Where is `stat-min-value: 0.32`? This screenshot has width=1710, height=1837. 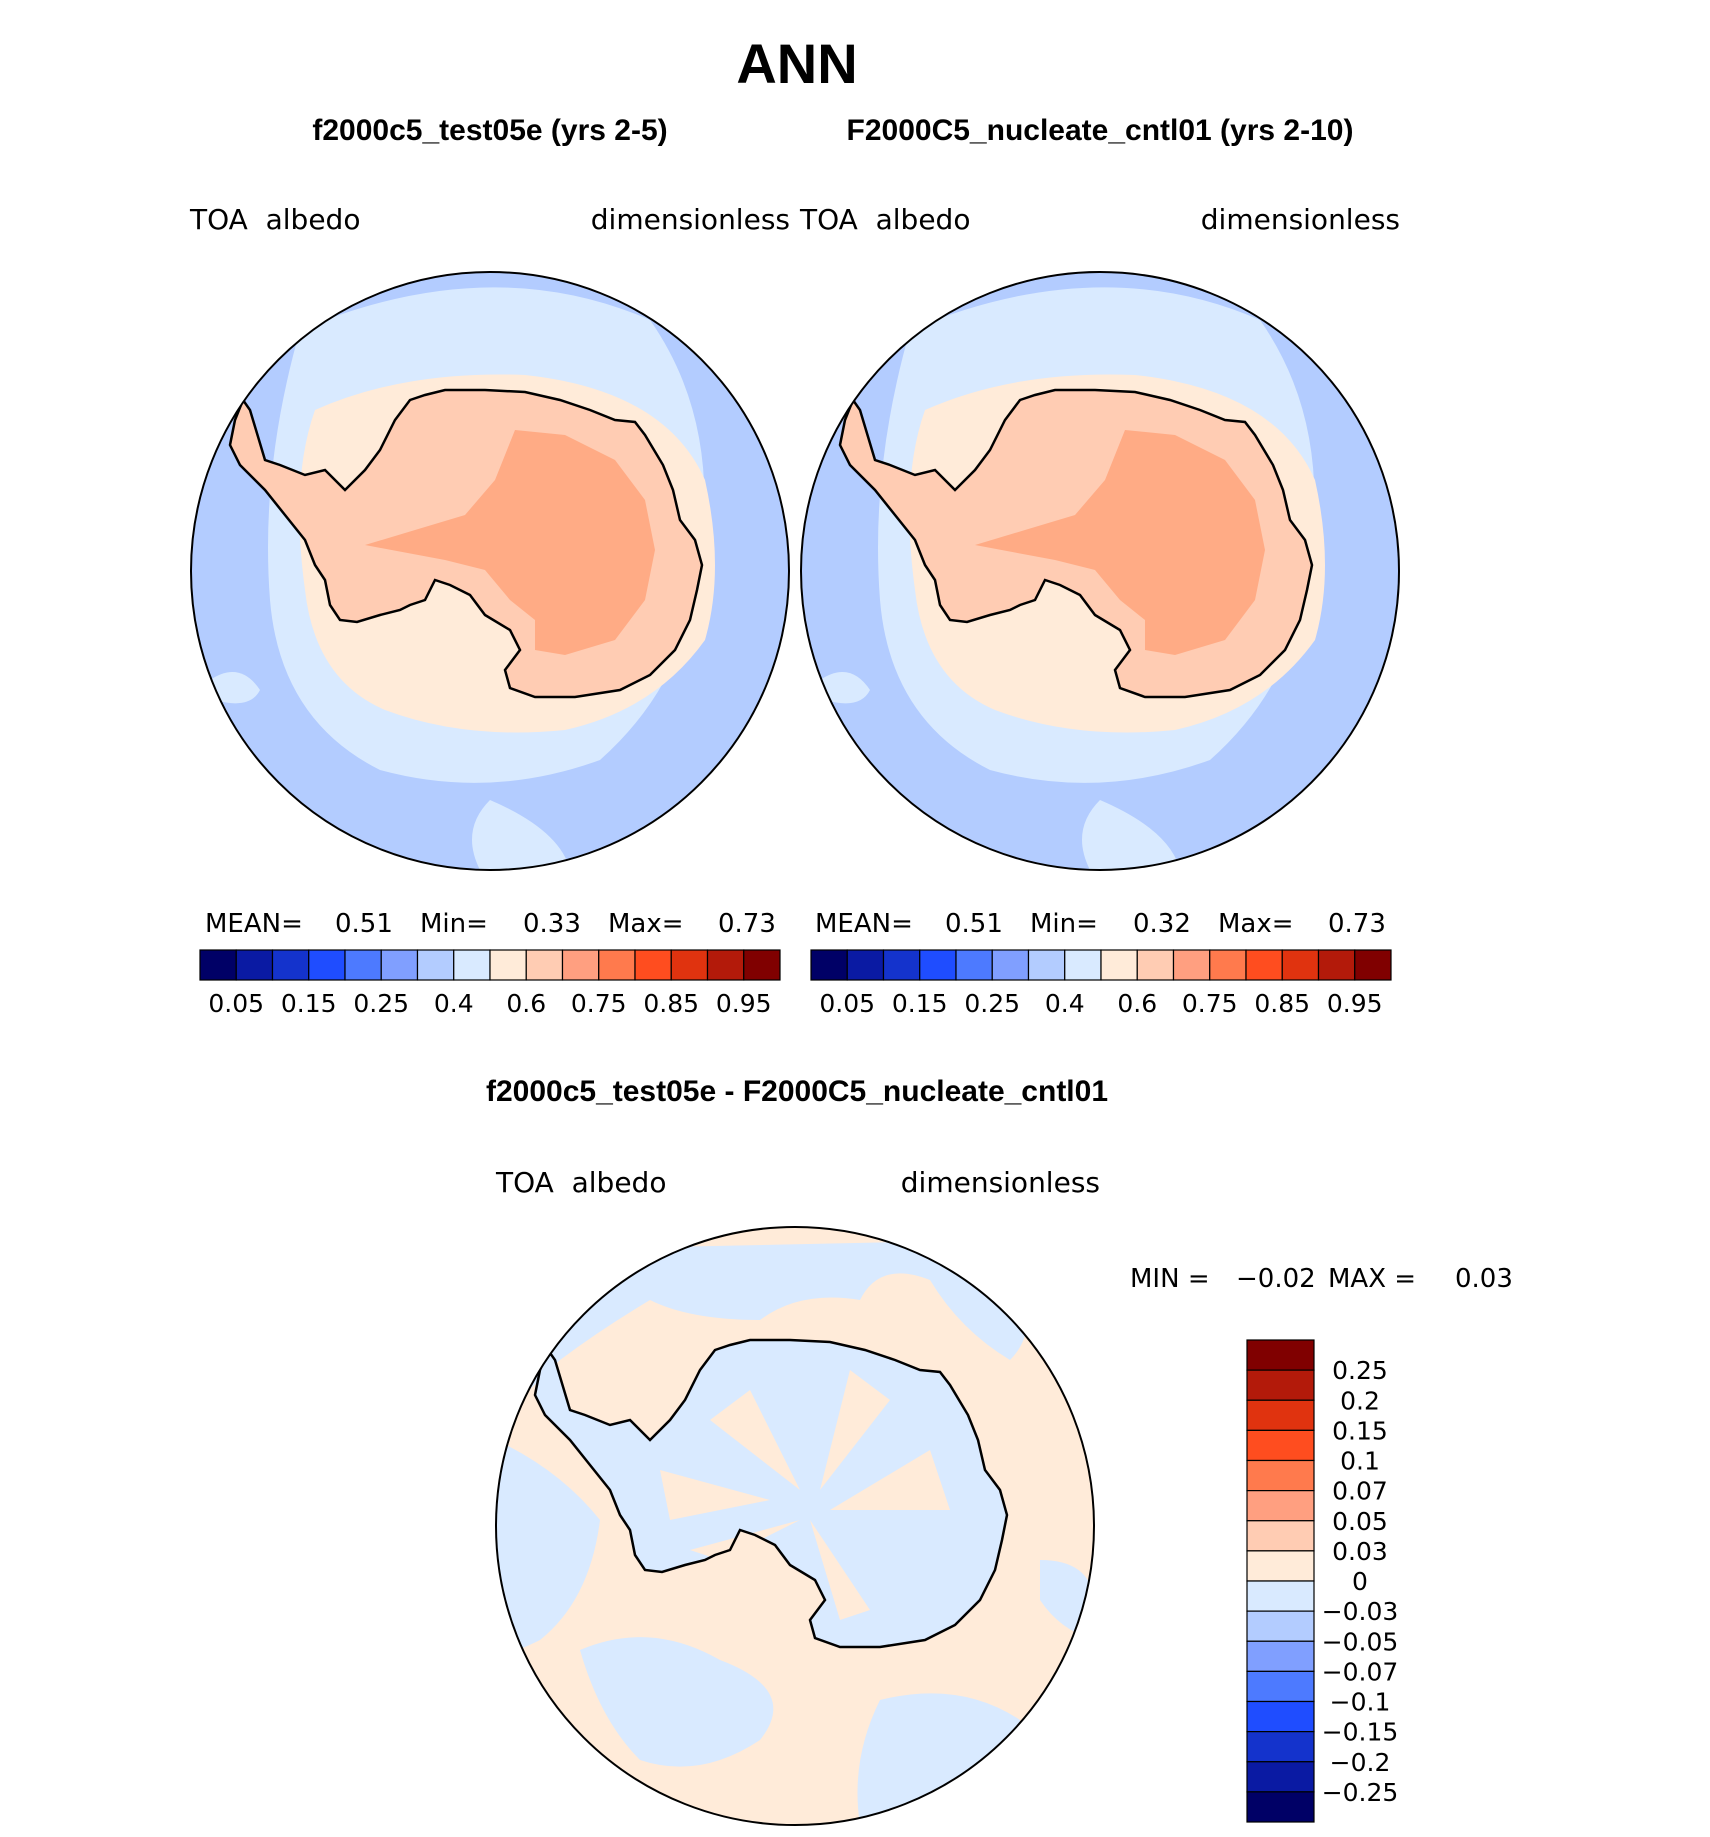 stat-min-value: 0.32 is located at coordinates (1162, 924).